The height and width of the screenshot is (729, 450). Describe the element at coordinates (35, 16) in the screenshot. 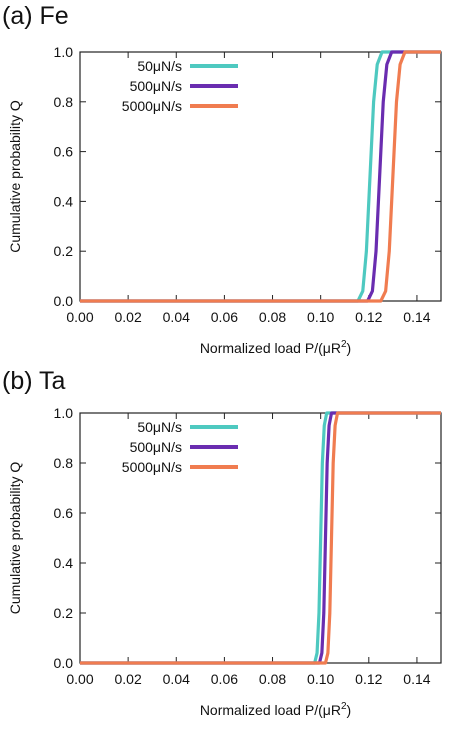

I see `panel-title-fe: (a) Fe` at that location.